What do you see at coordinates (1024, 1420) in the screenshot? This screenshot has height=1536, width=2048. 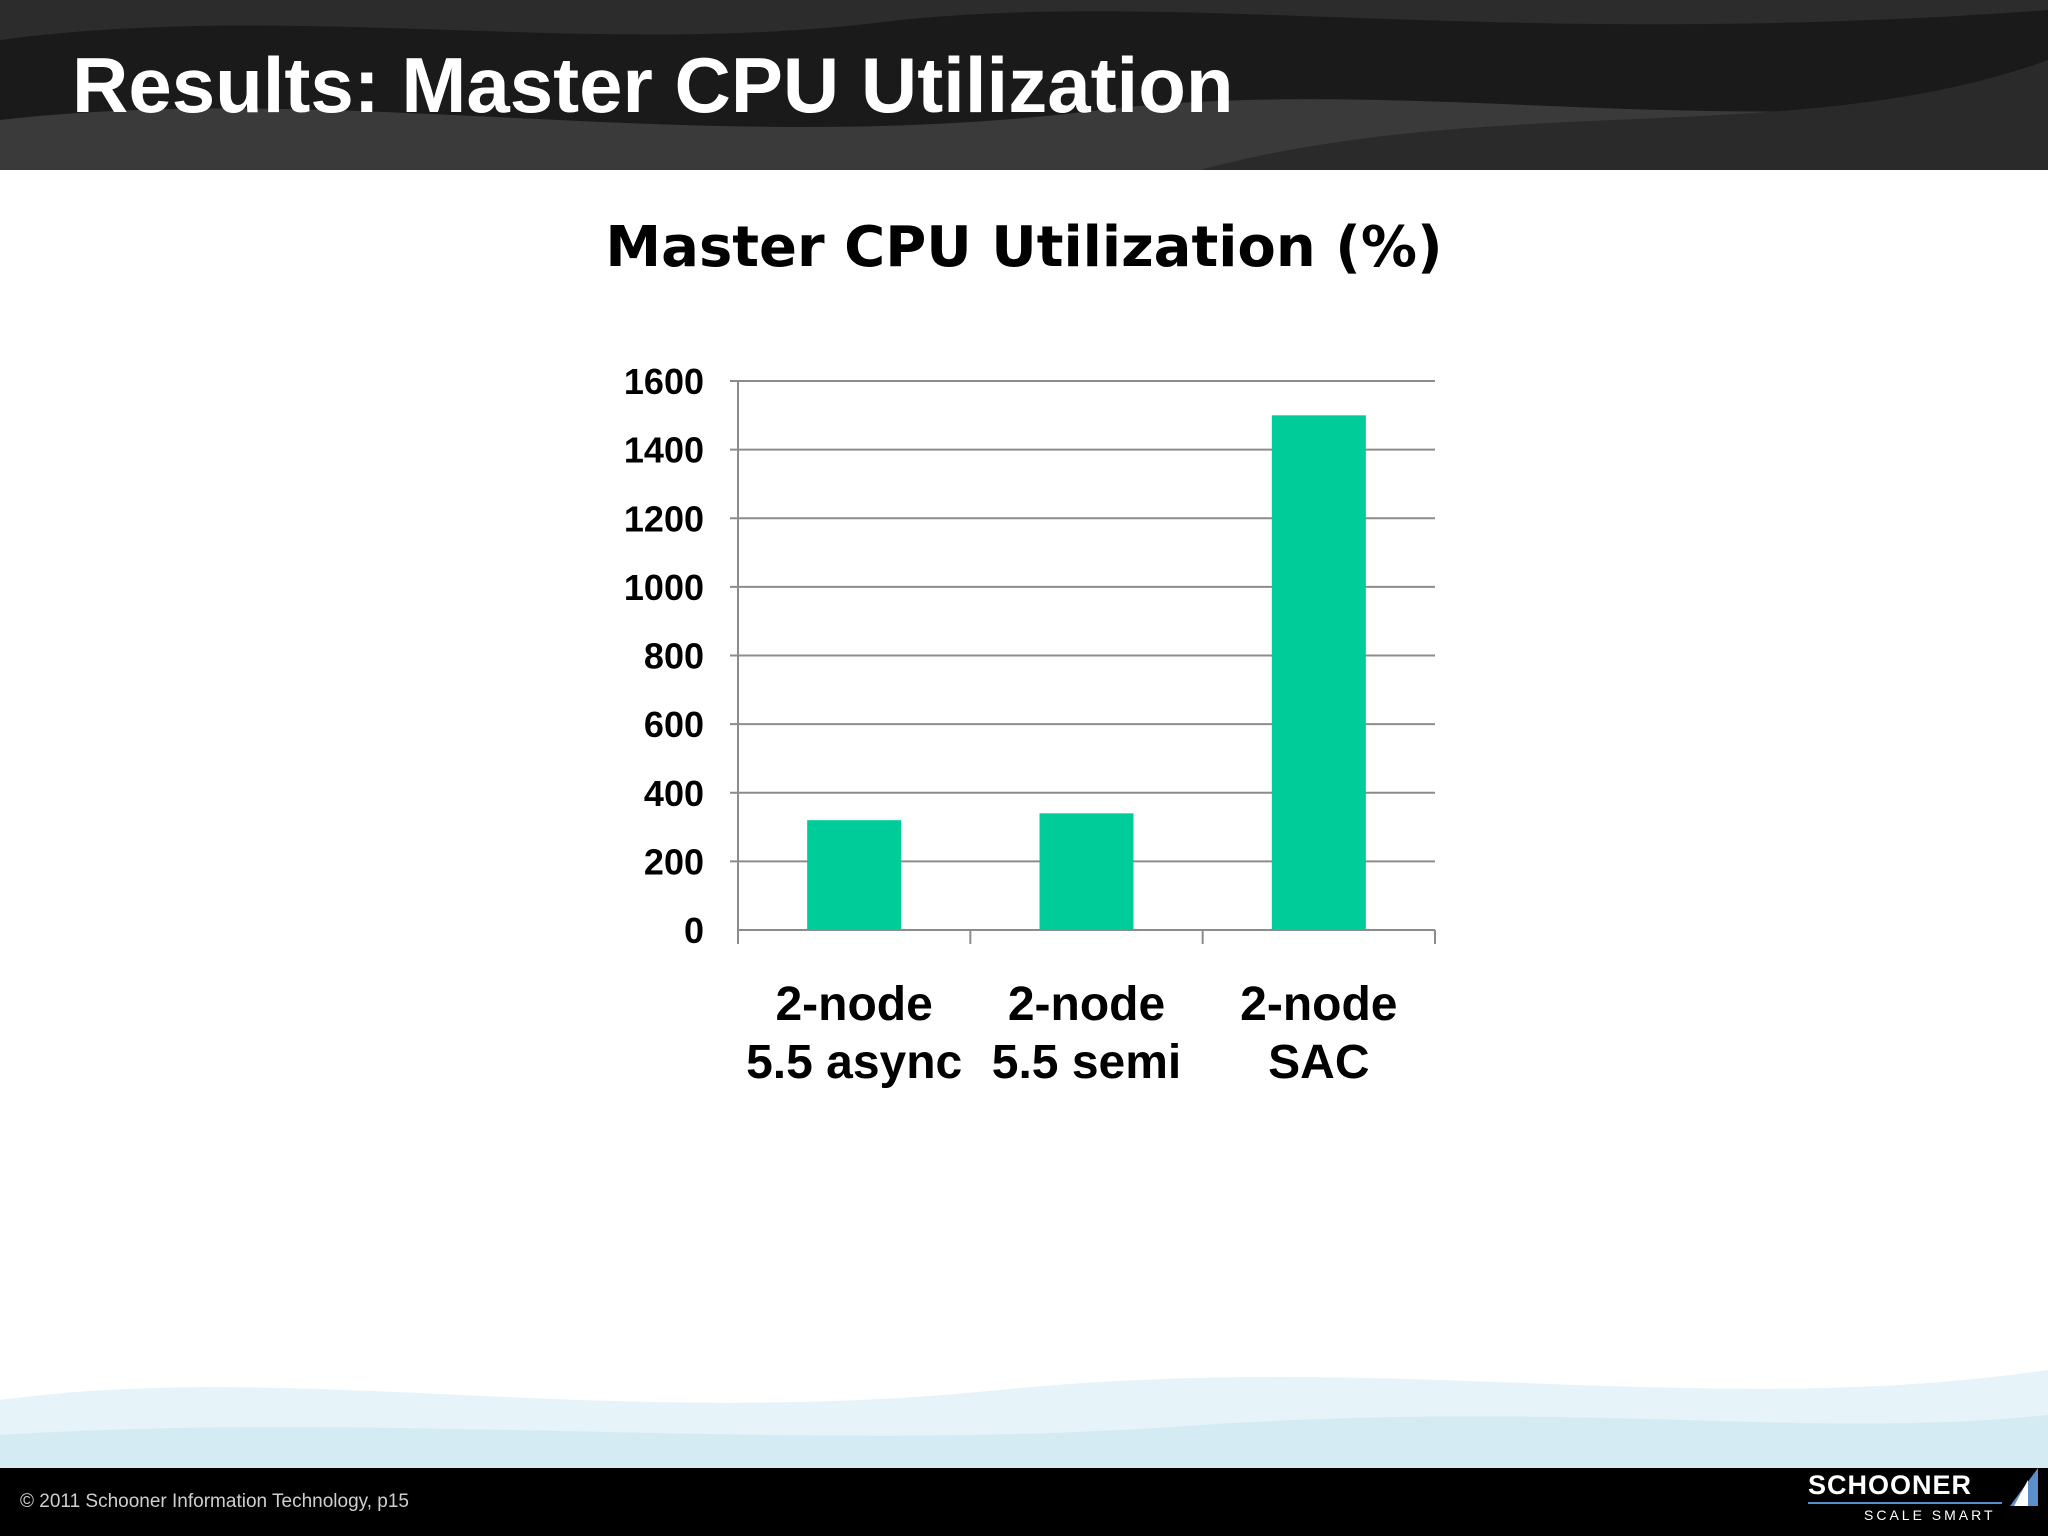 I see `footer-wave-decoration` at bounding box center [1024, 1420].